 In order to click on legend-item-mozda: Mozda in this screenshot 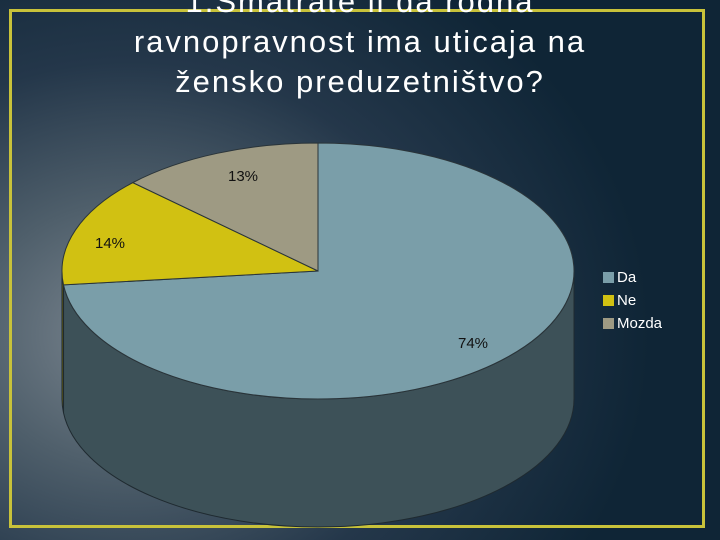, I will do `click(632, 323)`.